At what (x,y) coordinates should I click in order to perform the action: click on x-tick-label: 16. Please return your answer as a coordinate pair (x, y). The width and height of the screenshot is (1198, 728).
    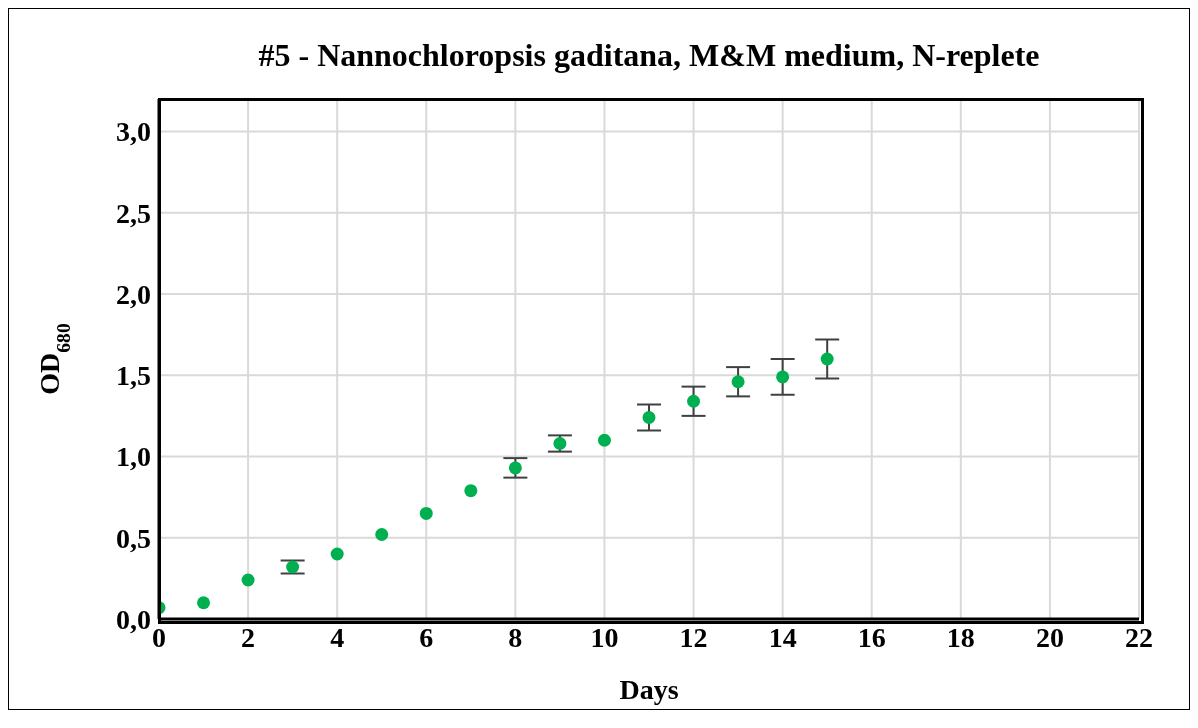
    Looking at the image, I should click on (871, 637).